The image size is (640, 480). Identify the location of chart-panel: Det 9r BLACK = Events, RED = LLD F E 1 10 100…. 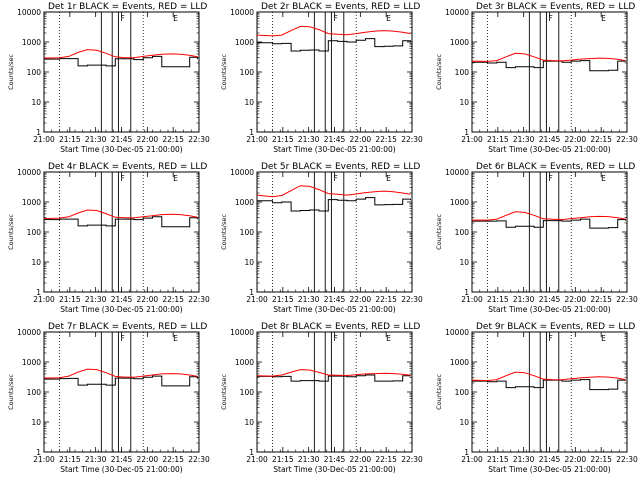
(536, 398).